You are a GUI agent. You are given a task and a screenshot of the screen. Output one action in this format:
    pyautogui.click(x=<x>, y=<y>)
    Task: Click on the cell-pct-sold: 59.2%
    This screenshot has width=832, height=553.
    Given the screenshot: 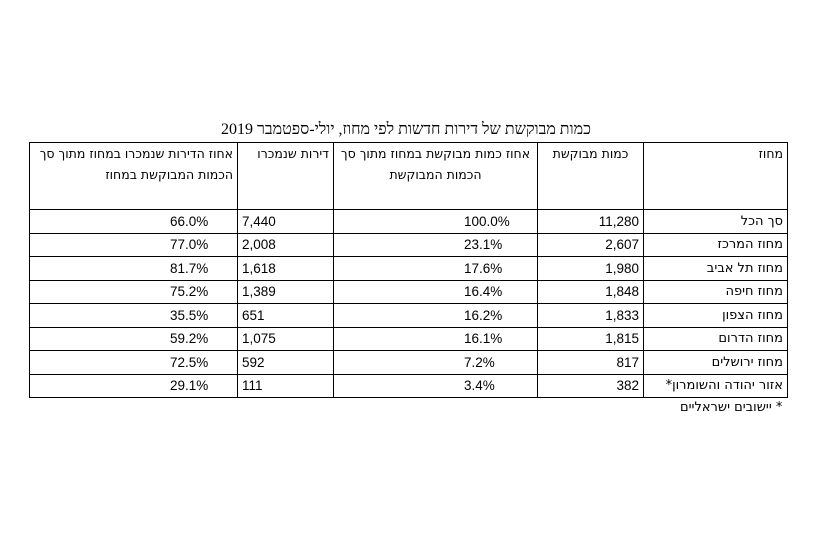 What is the action you would take?
    pyautogui.click(x=133, y=338)
    